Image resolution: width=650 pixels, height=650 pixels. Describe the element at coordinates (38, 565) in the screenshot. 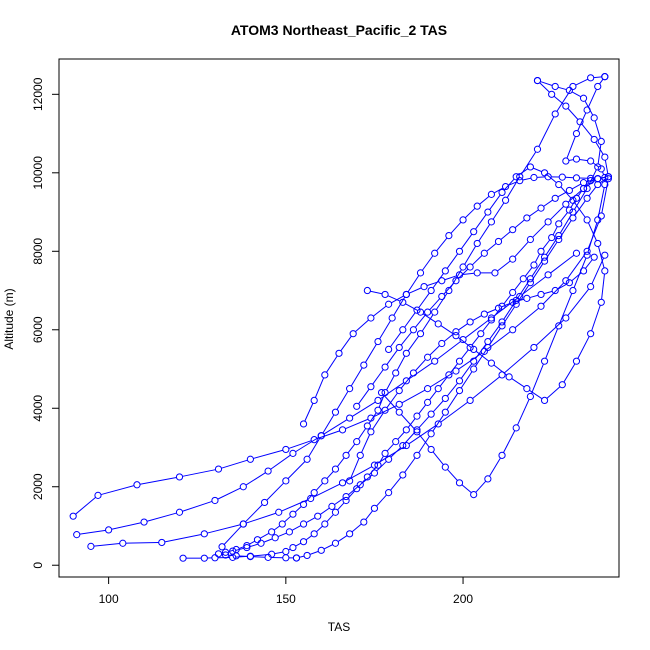

I see `y-tick-label: 0` at that location.